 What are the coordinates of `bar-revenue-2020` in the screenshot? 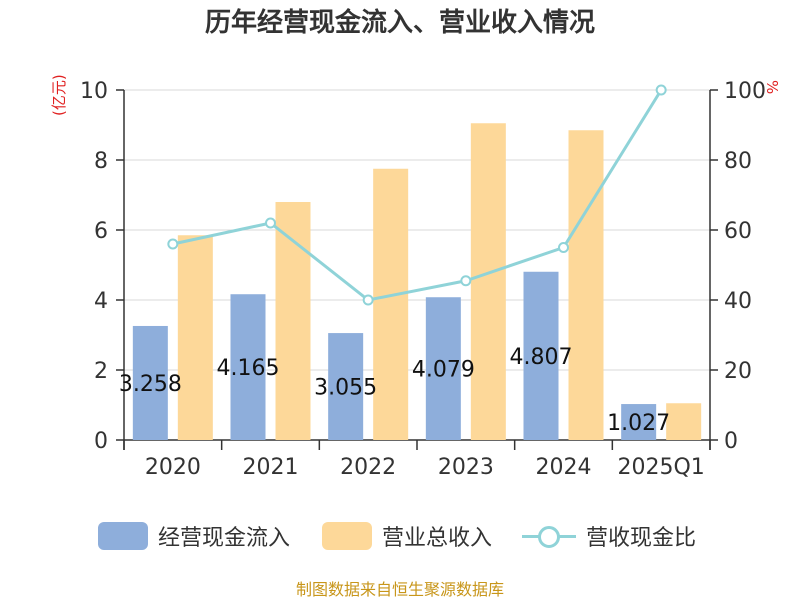 It's located at (195, 337).